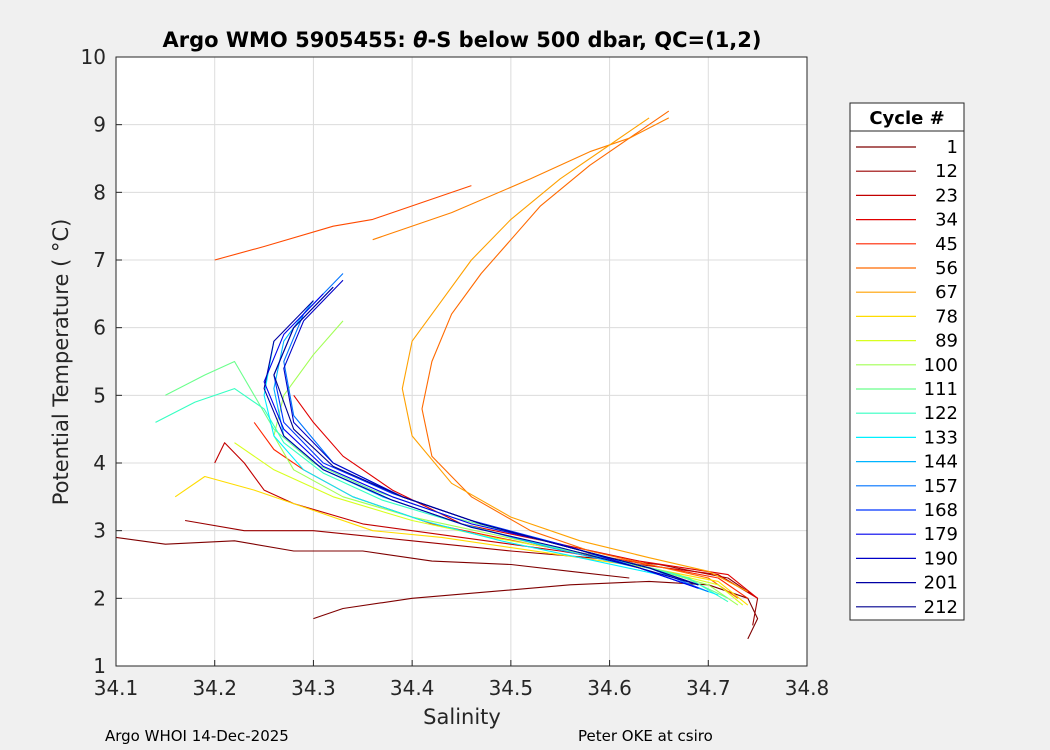  I want to click on y-tick-label: 2, so click(99, 598).